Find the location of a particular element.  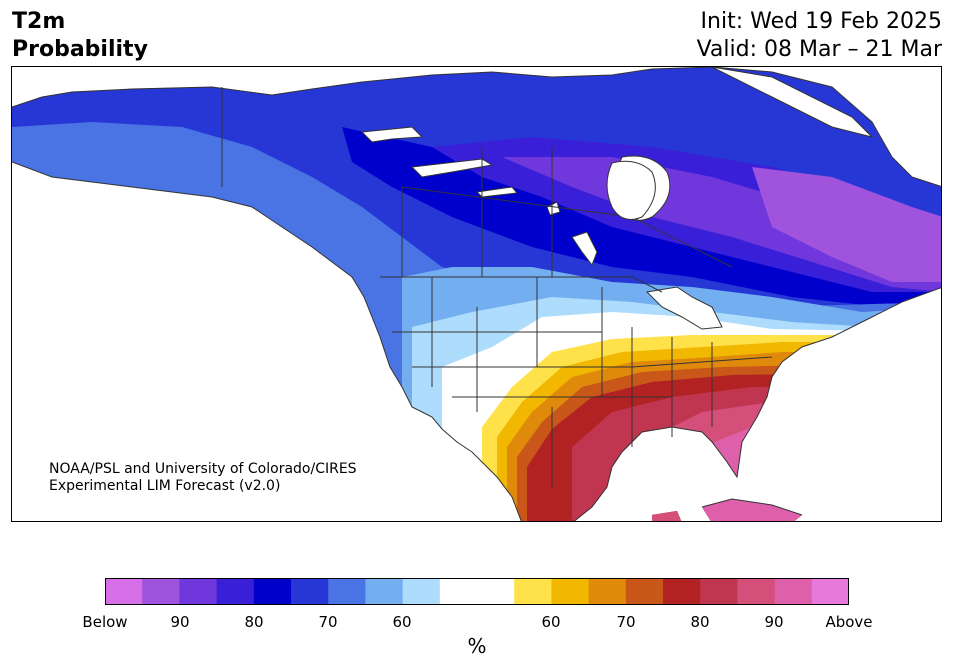

tick-90-warm: 90 is located at coordinates (774, 622).